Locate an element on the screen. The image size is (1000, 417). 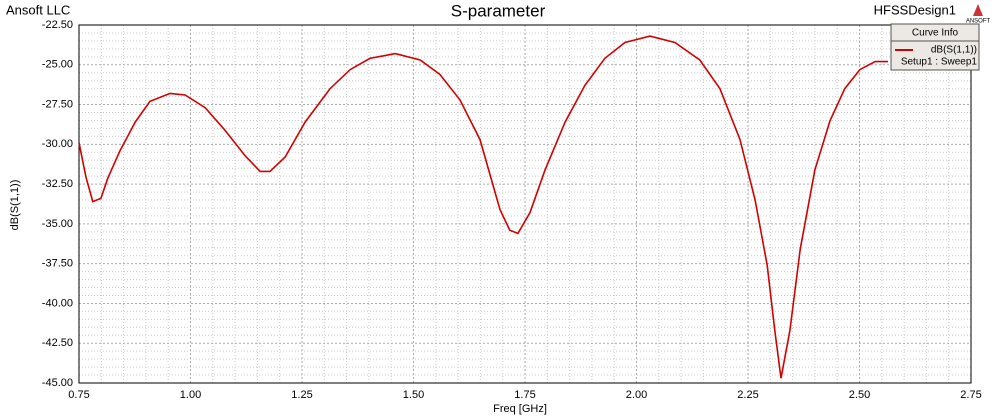
legend-box is located at coordinates (935, 47).